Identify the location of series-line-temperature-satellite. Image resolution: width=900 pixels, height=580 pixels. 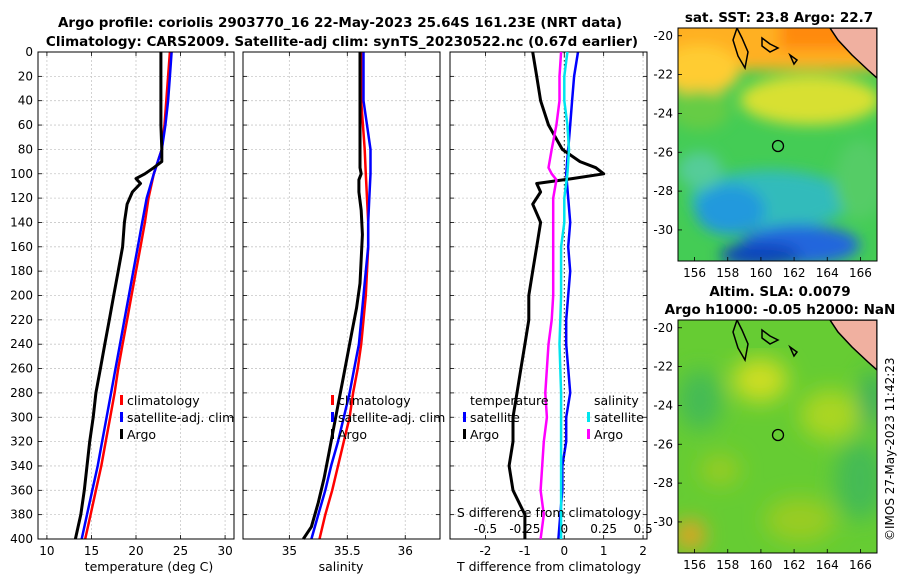
(568, 295).